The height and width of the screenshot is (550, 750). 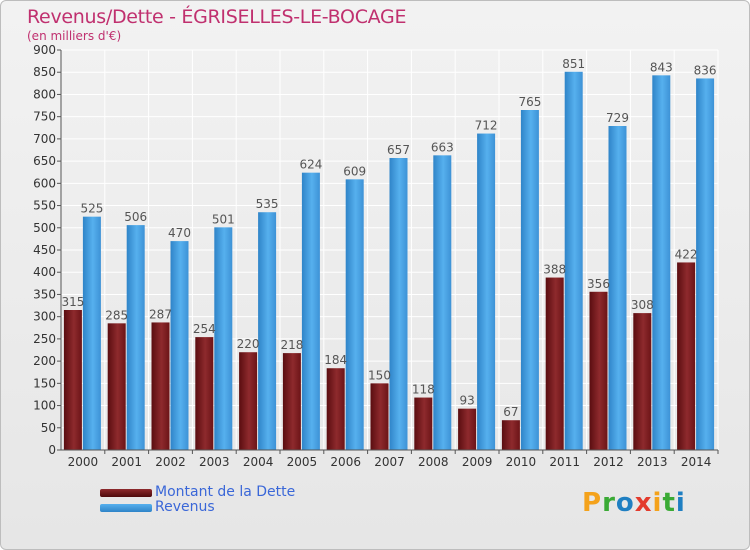 I want to click on data-label-debt-2011: 388, so click(x=554, y=270).